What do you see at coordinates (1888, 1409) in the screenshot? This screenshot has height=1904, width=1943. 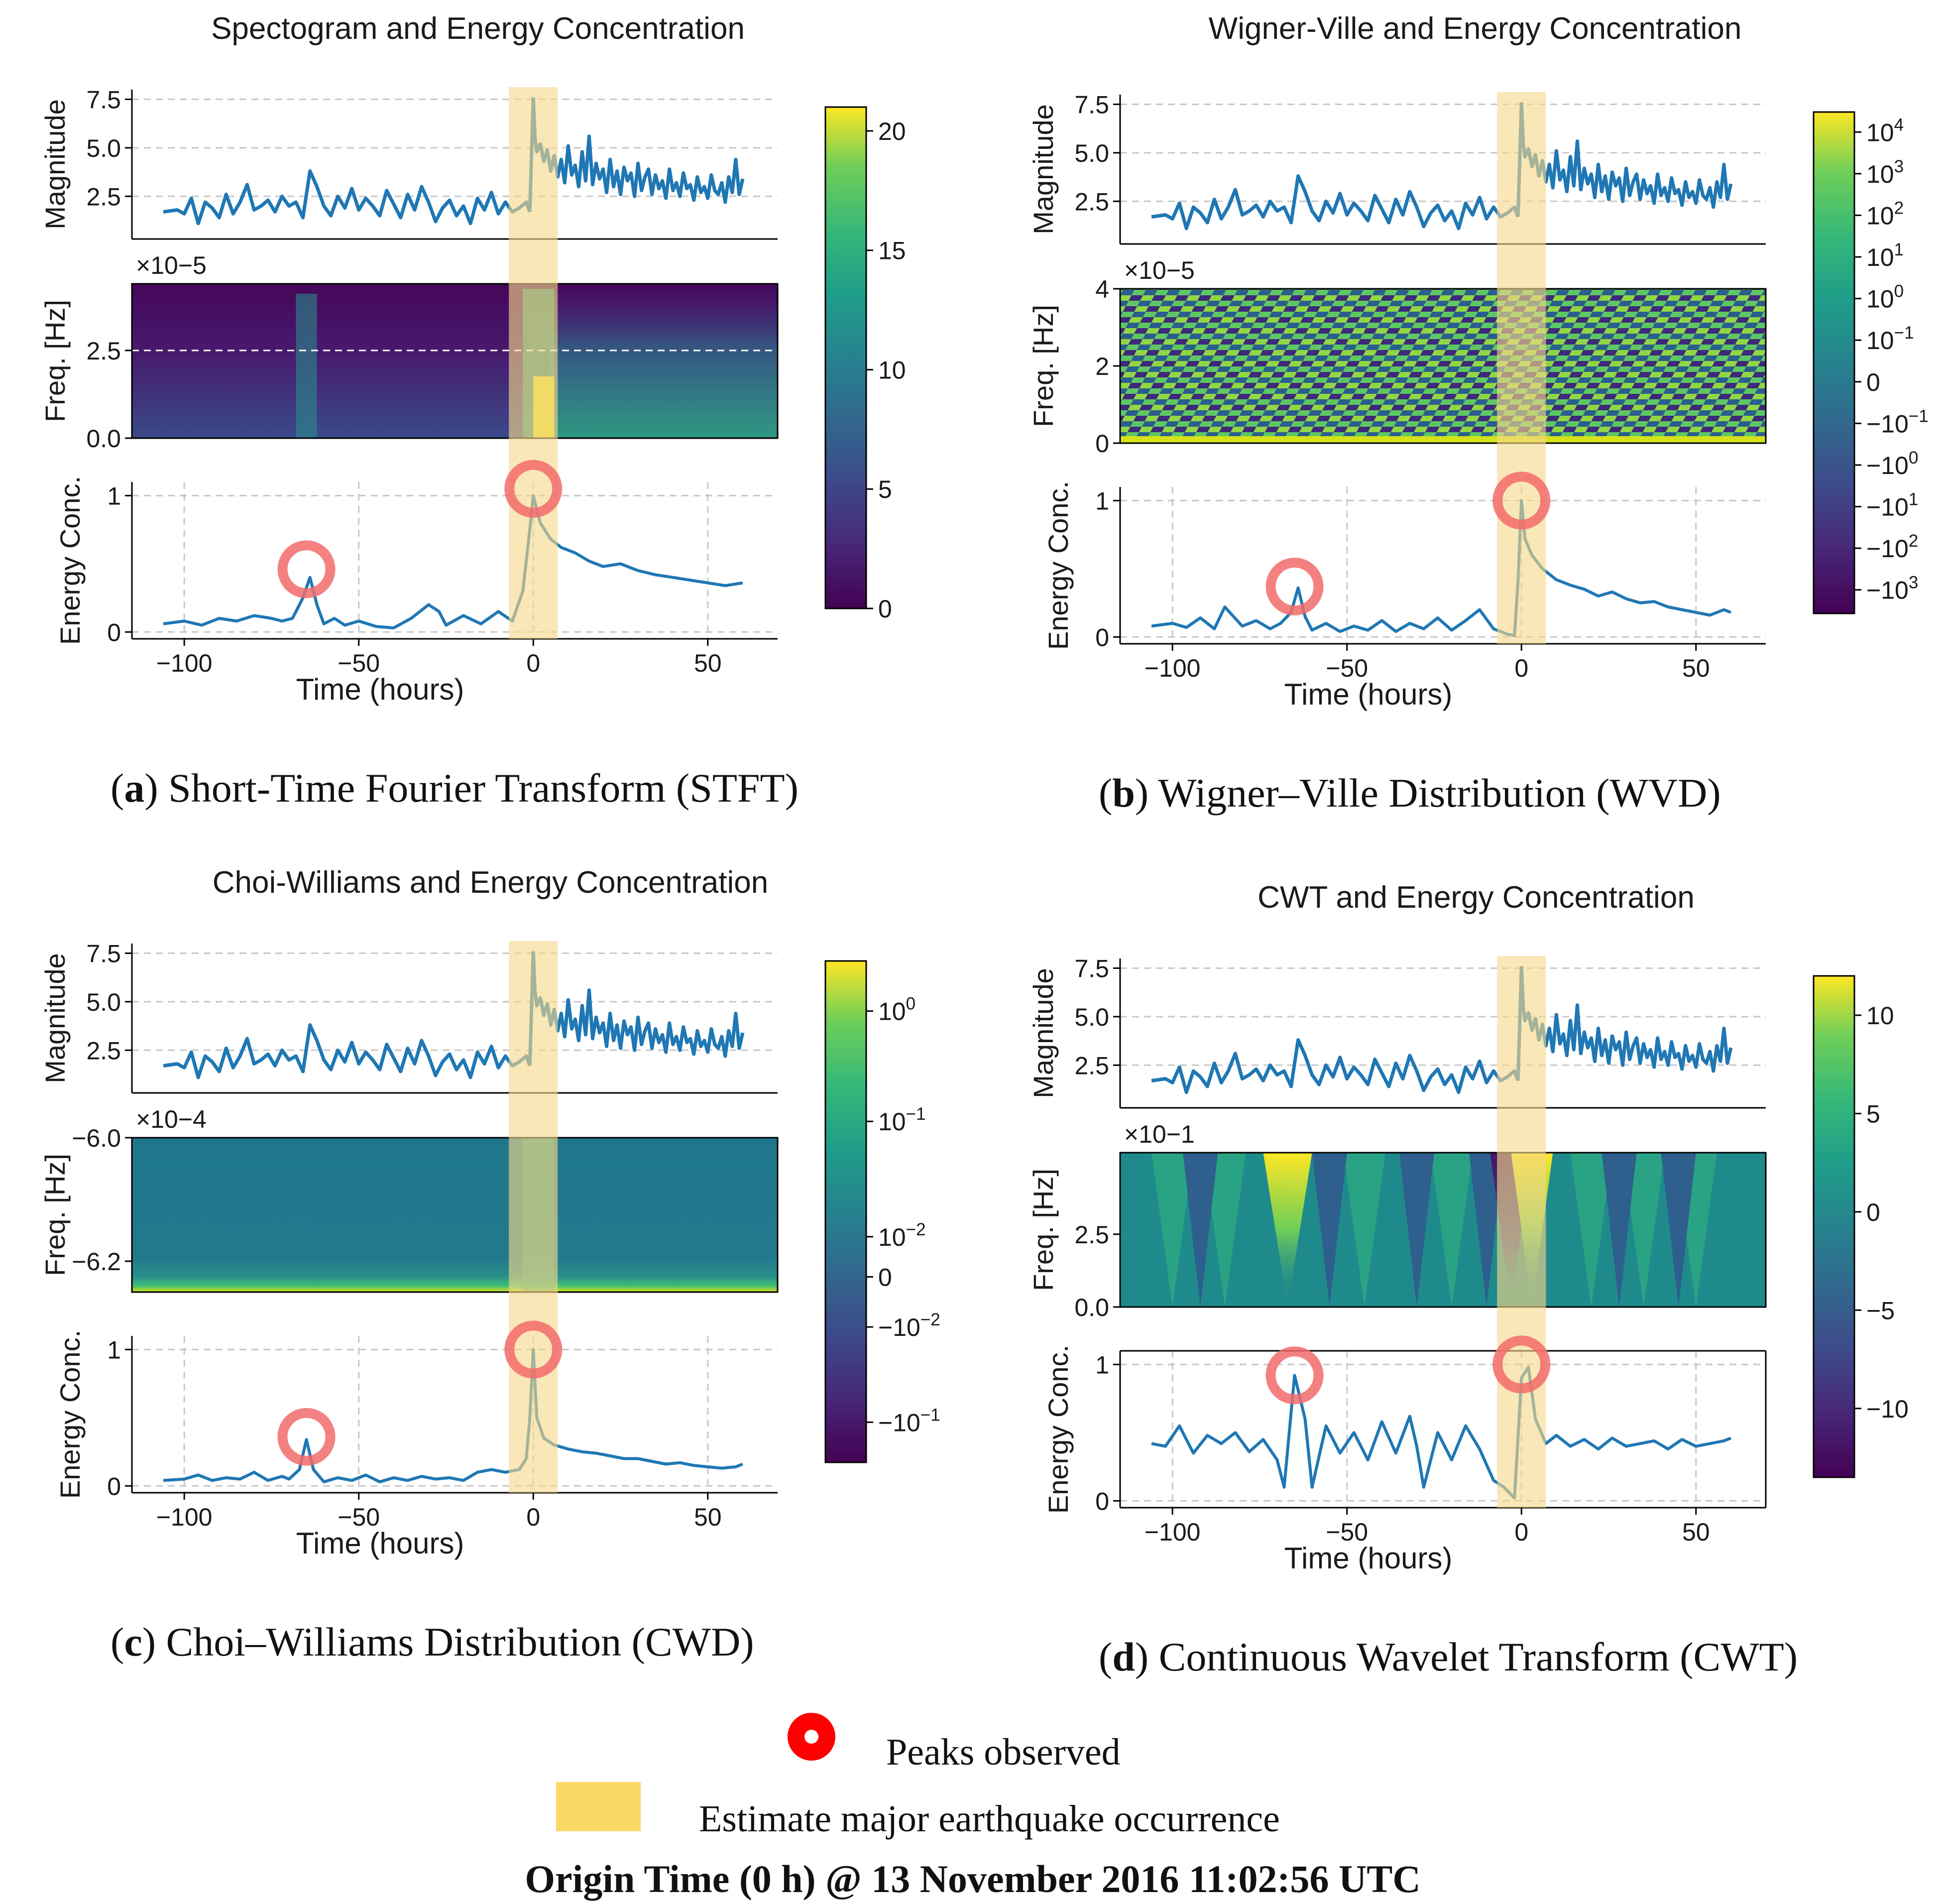 I see `colorbar-tick-label: −10` at bounding box center [1888, 1409].